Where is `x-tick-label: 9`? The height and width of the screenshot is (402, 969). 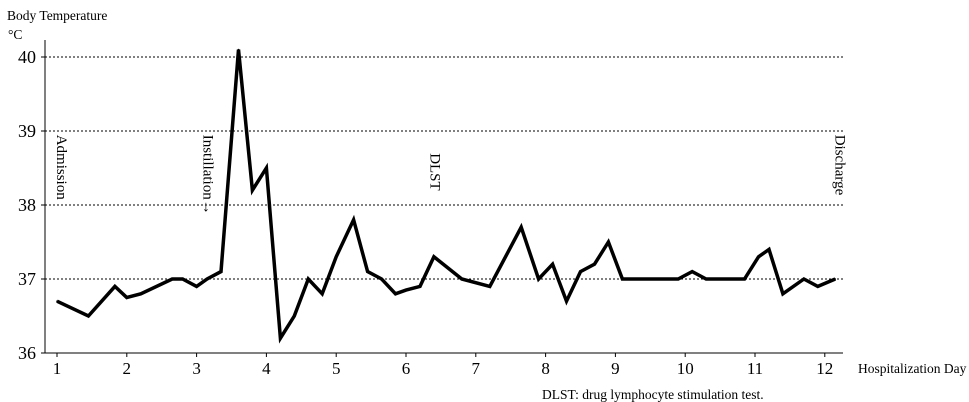 x-tick-label: 9 is located at coordinates (615, 368).